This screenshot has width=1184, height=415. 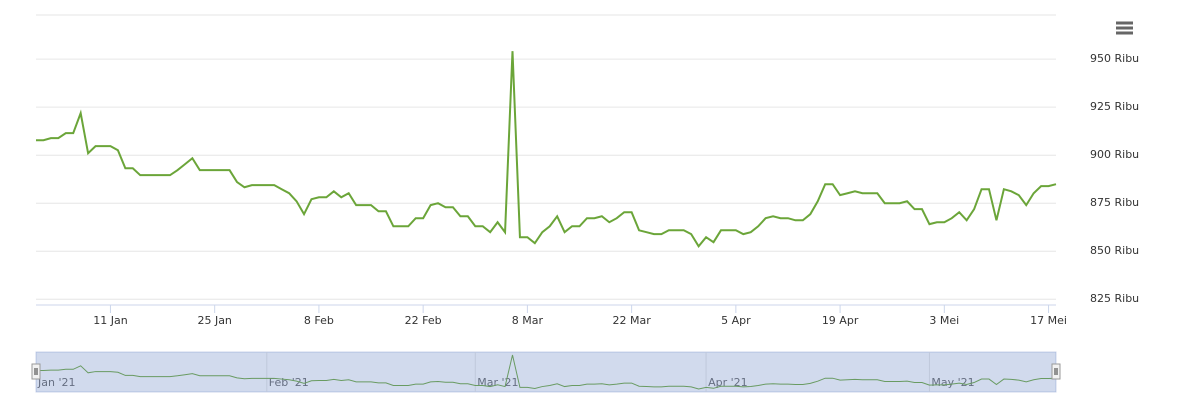 I want to click on y-tick-label: 900 Ribu, so click(x=1114, y=154).